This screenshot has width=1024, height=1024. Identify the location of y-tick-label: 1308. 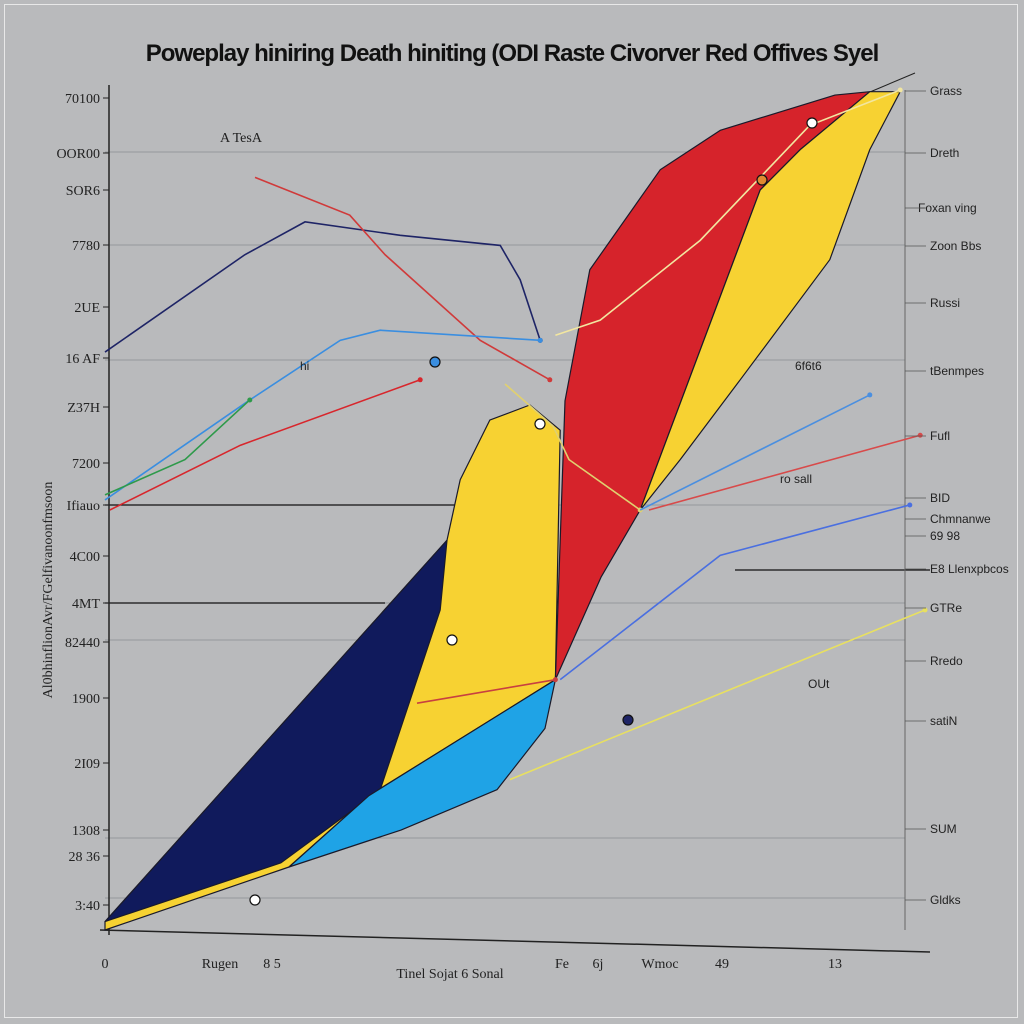
(86, 831).